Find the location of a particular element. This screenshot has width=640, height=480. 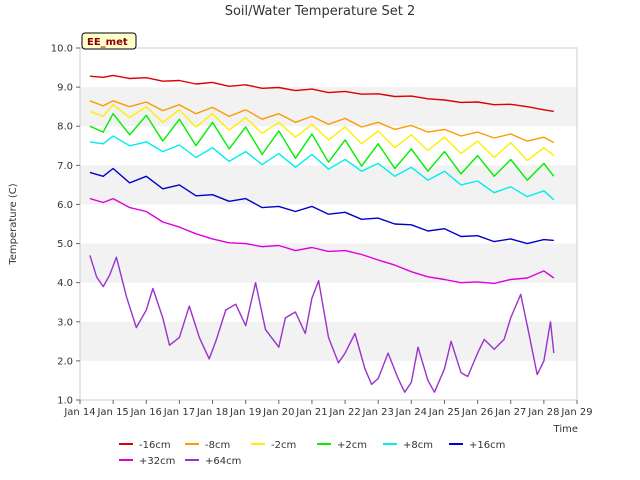

legend-item: -16cm is located at coordinates (145, 445).